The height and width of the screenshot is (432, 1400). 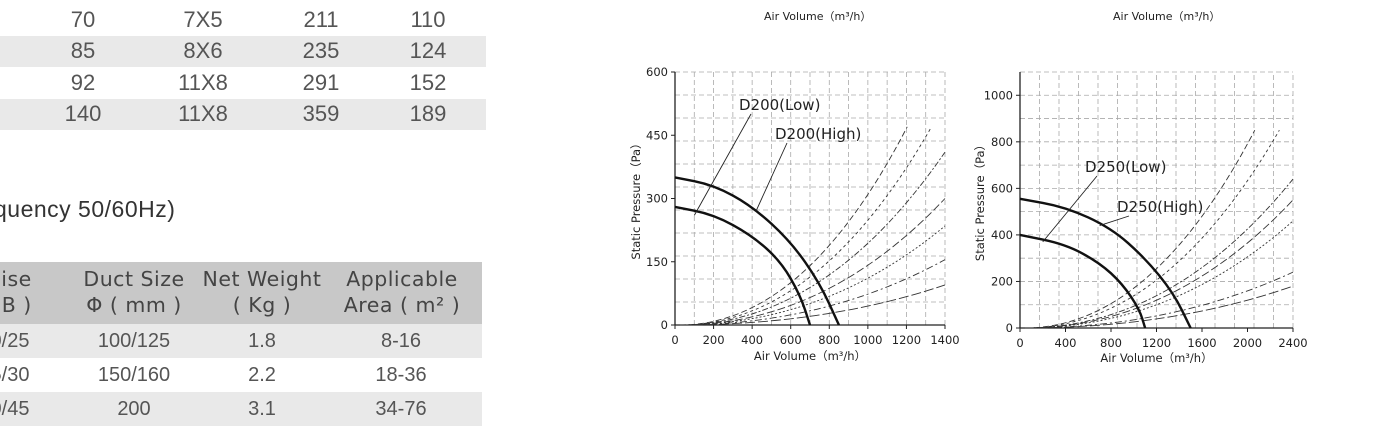 What do you see at coordinates (262, 409) in the screenshot?
I see `spec-table-cell: 3.1` at bounding box center [262, 409].